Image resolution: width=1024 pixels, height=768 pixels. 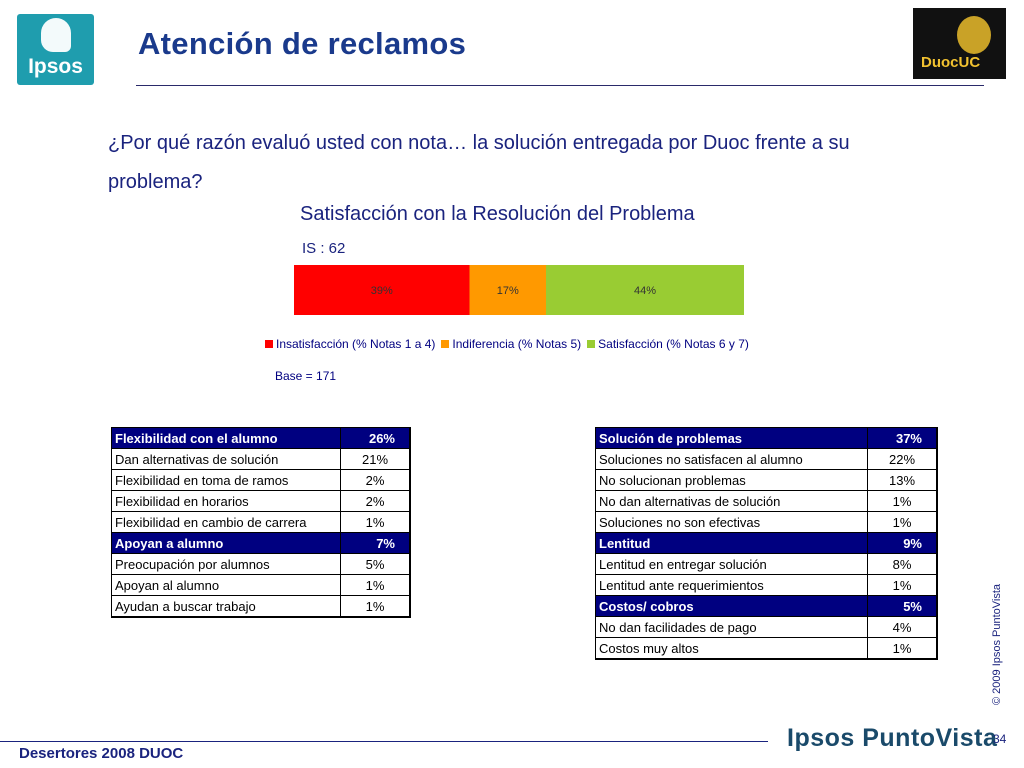 What do you see at coordinates (731, 606) in the screenshot?
I see `row-label: Costos/ cobros` at bounding box center [731, 606].